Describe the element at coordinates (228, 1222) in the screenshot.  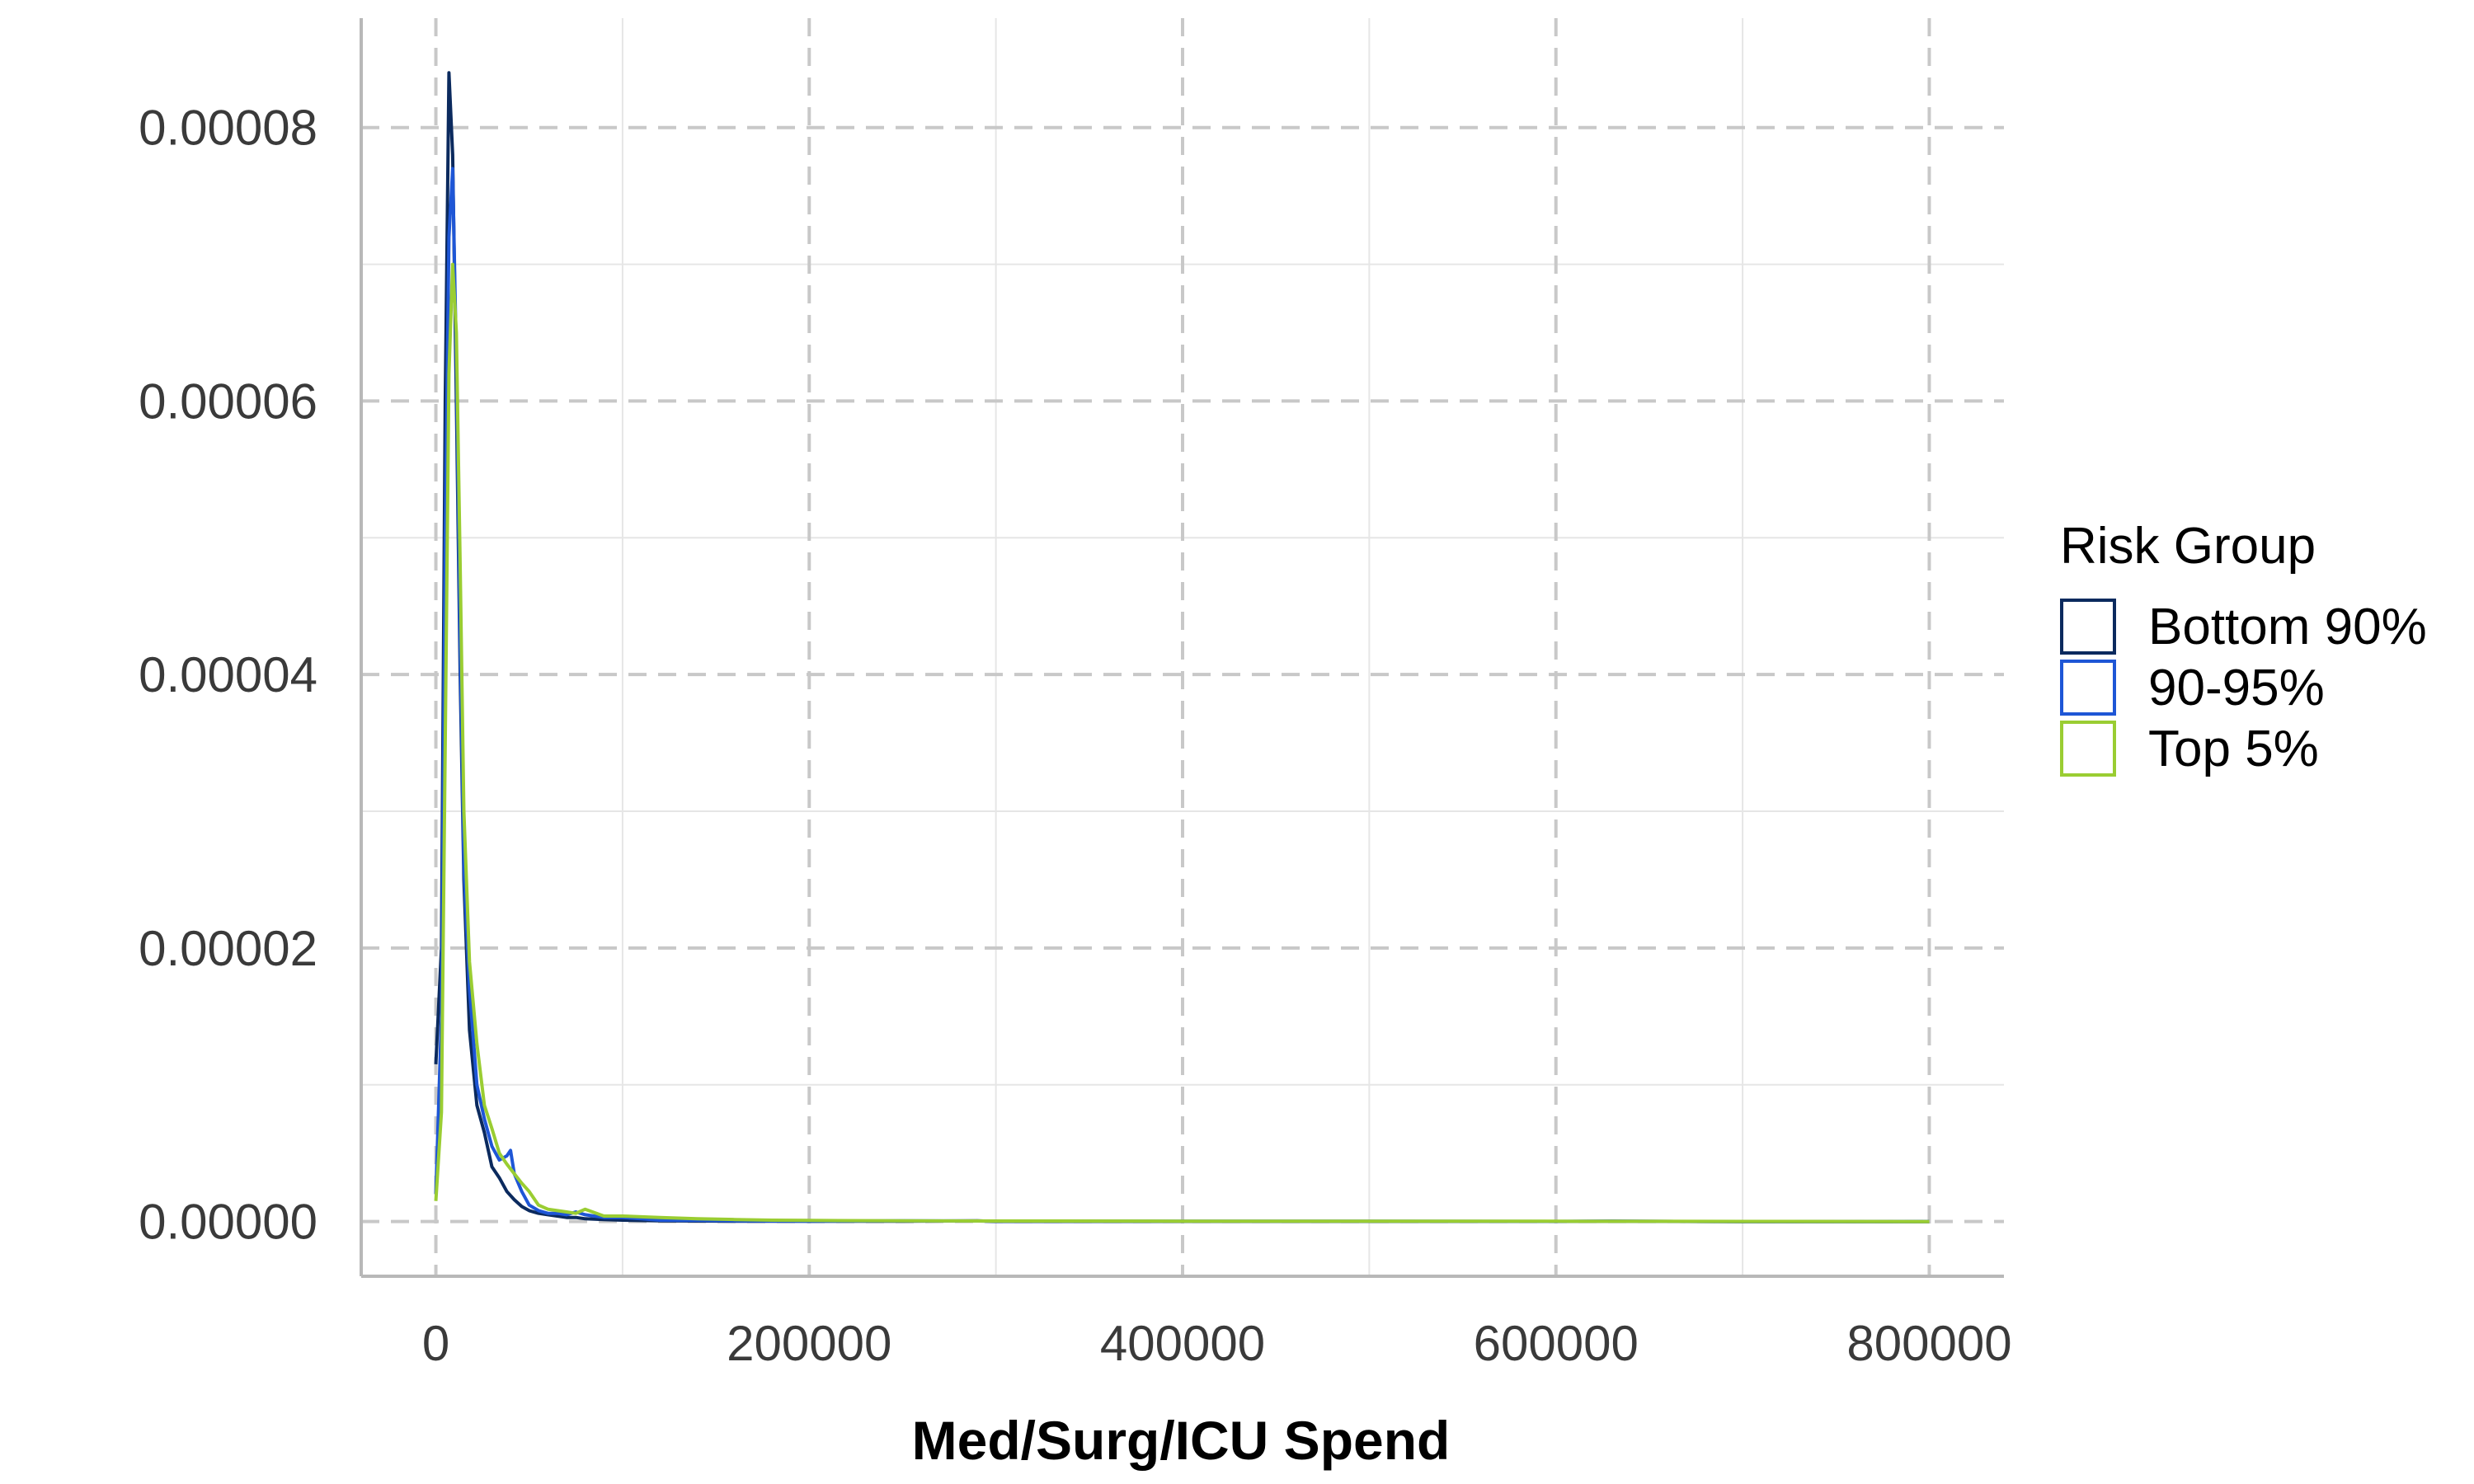
I see `y-tick-label: 0.00000` at that location.